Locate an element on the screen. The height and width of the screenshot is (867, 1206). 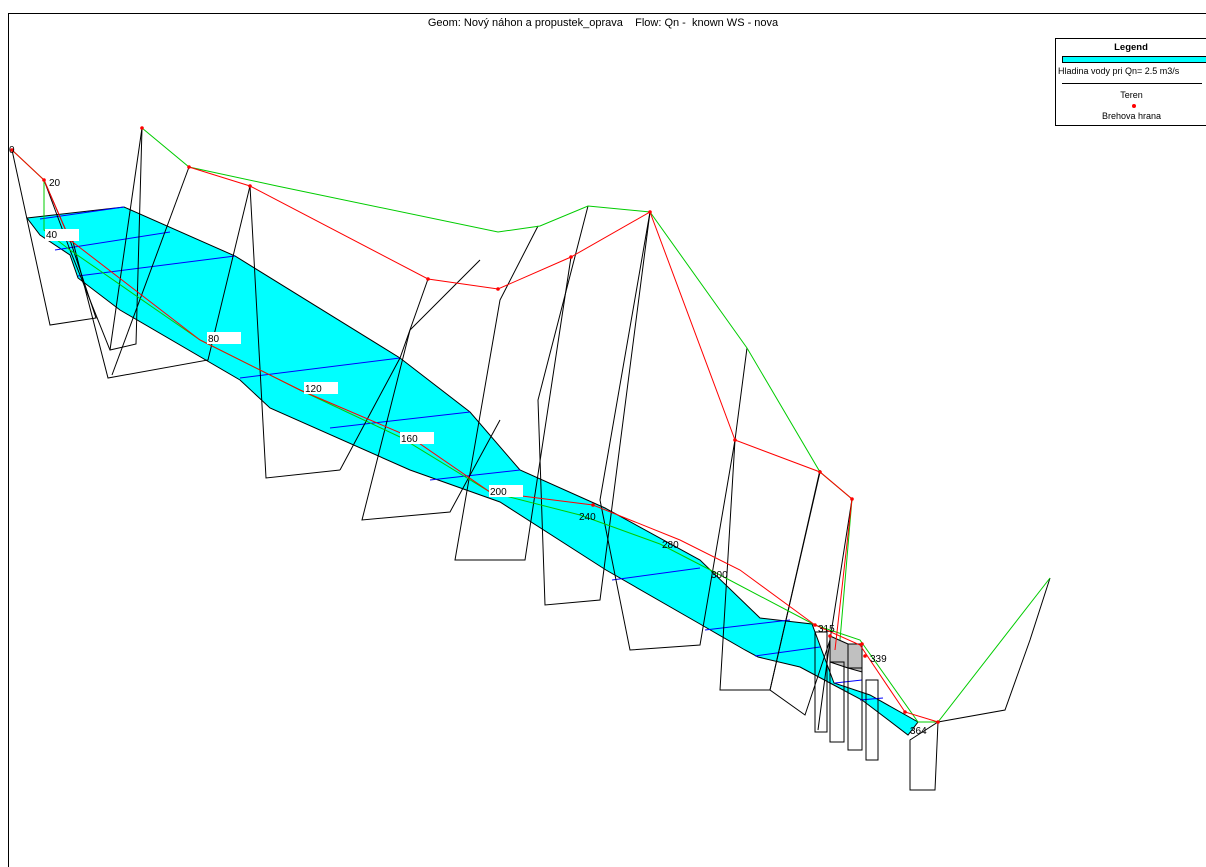
station-label-160: 160 is located at coordinates (409, 439).